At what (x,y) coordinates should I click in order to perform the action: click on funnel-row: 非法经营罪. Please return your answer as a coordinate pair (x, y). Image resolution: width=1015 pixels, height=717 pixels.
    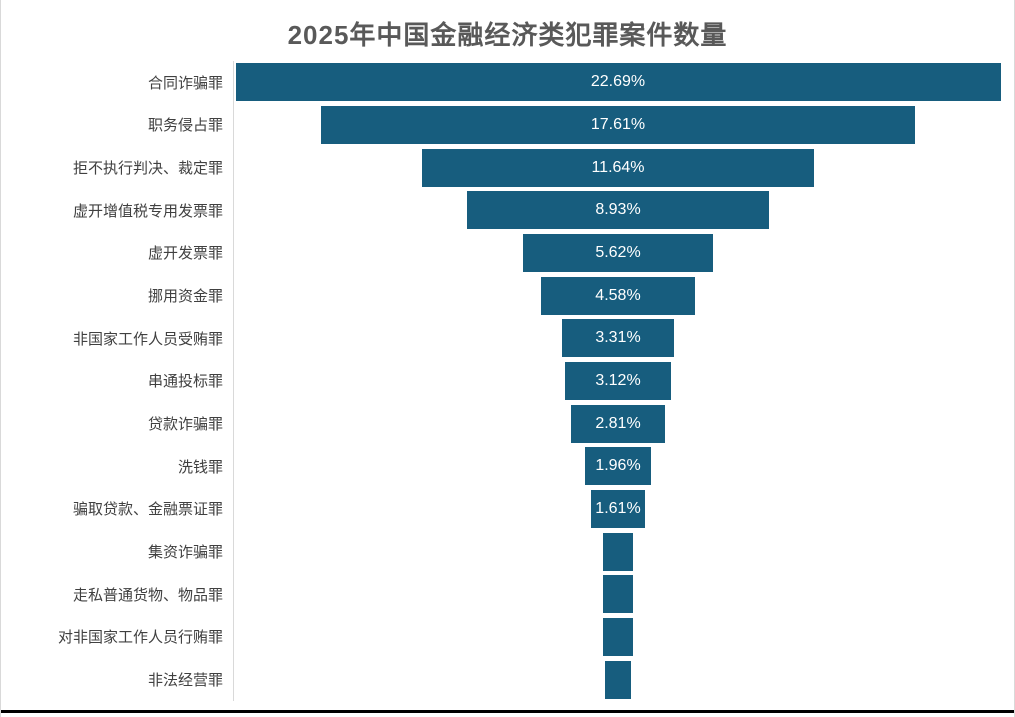
    Looking at the image, I should click on (501, 679).